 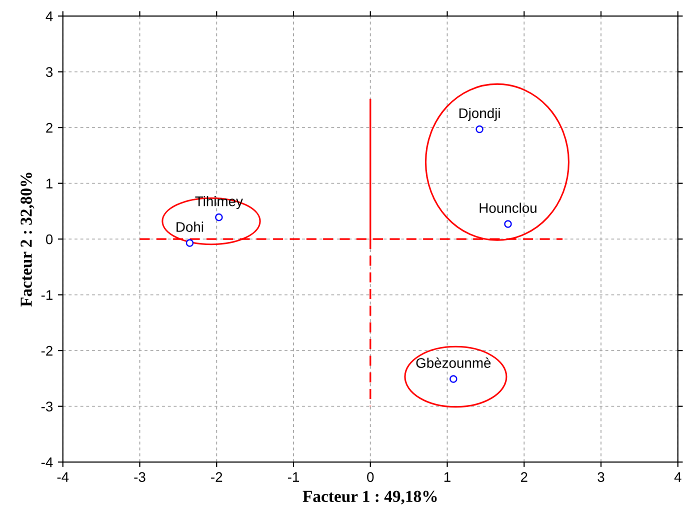 I want to click on y-tick-label: -1, so click(x=46, y=295).